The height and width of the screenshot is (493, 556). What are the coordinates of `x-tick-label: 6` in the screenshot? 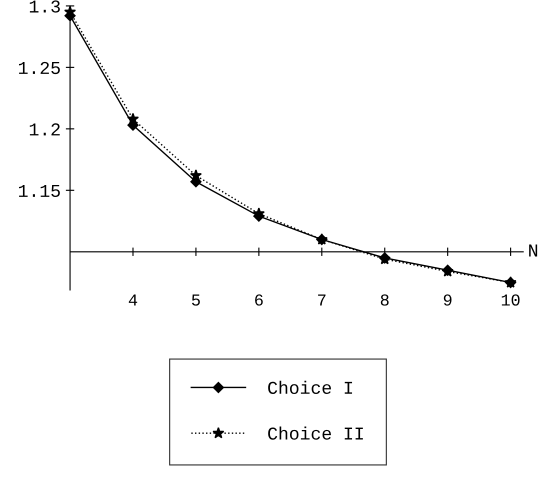 It's located at (259, 300).